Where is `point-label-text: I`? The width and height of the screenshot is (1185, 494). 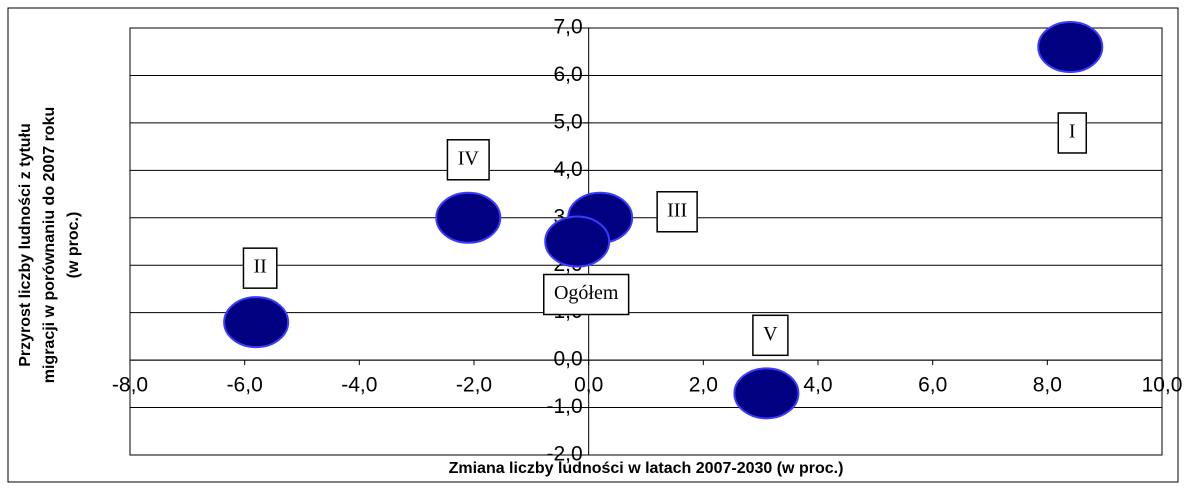
point-label-text: I is located at coordinates (1072, 132).